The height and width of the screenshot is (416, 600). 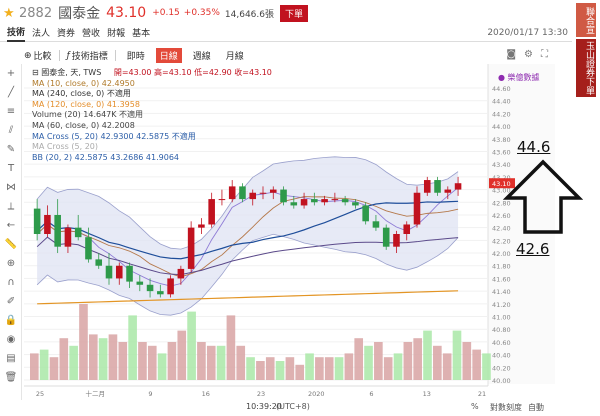 I want to click on tab-basic: 基本, so click(x=141, y=34).